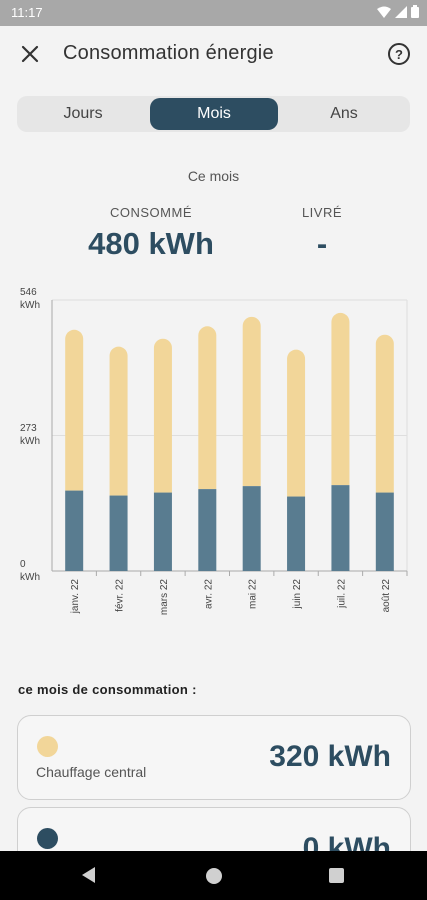 The width and height of the screenshot is (427, 900). I want to click on status-bar: 11:17, so click(213, 13).